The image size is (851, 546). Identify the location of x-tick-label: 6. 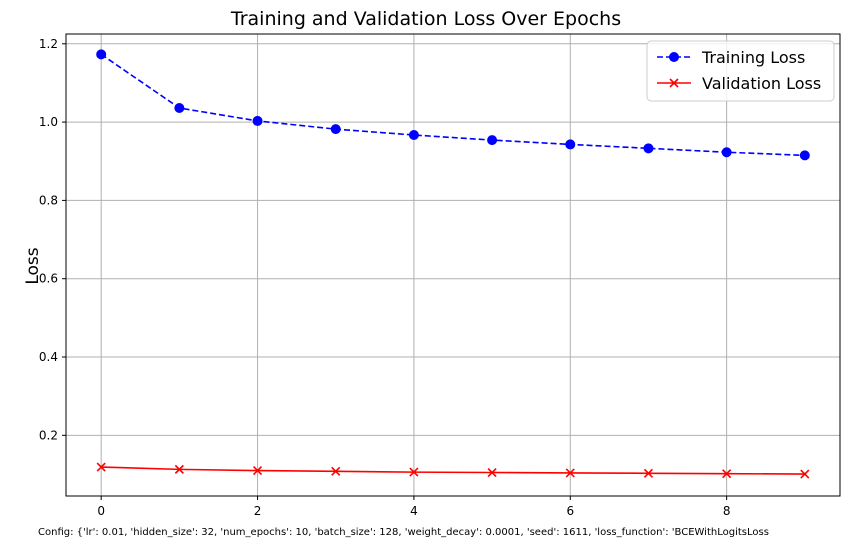
(570, 511).